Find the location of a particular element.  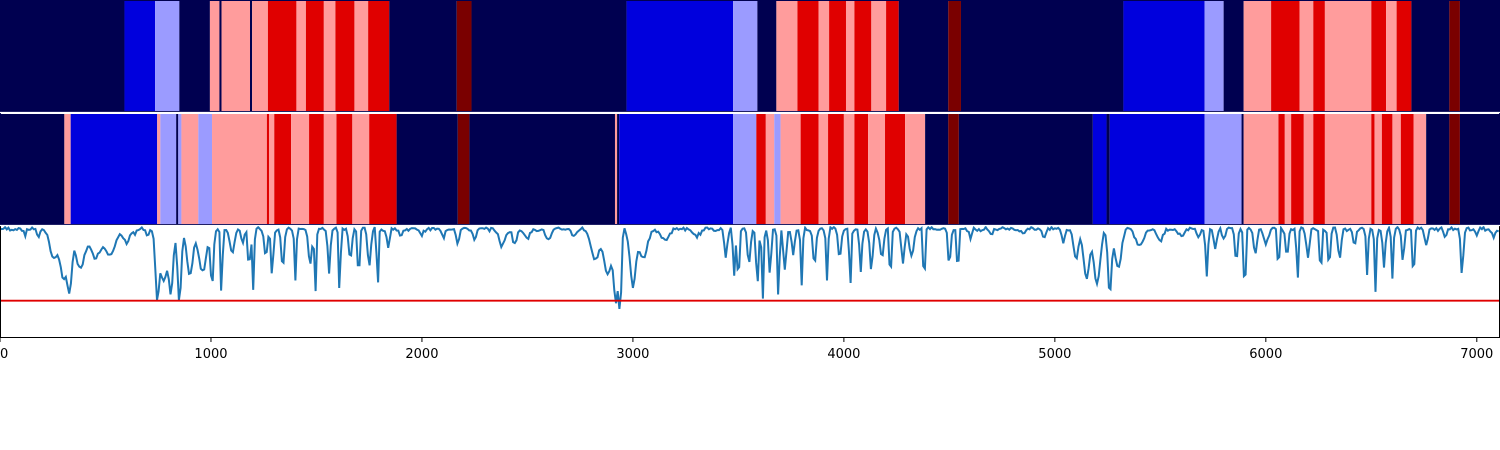

x-tick-label: 5000 is located at coordinates (1054, 354).